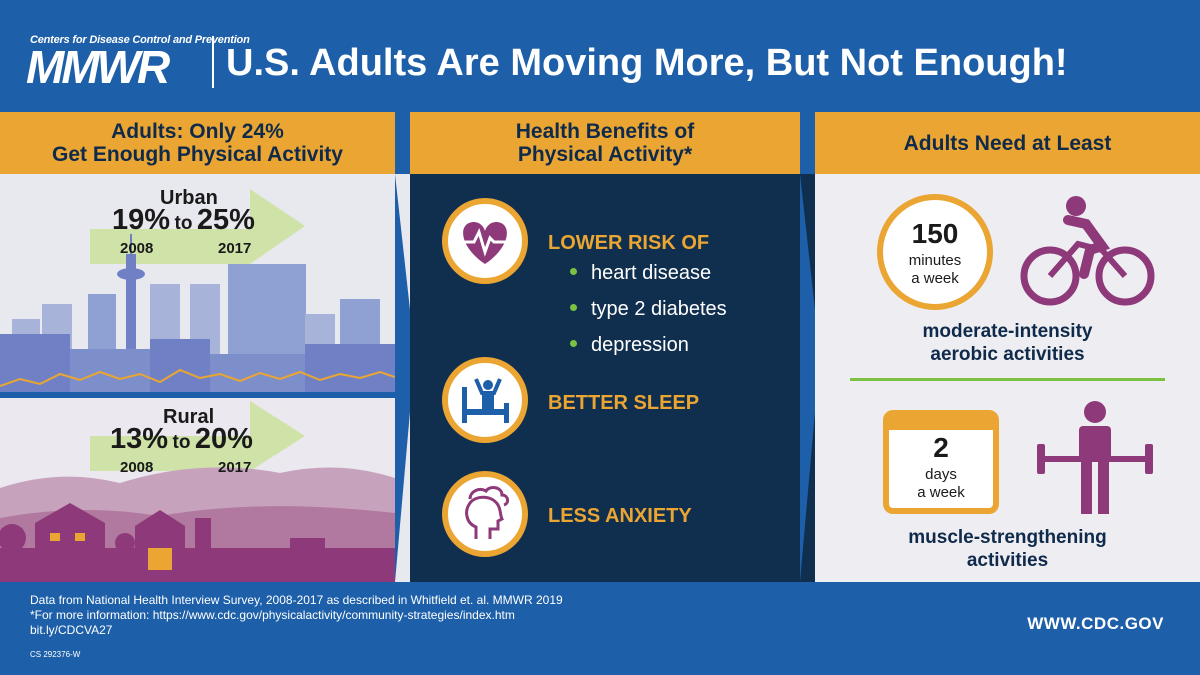 The width and height of the screenshot is (1200, 675). Describe the element at coordinates (1007, 331) in the screenshot. I see `aerobic-desc-line1: moderate-intensity` at that location.